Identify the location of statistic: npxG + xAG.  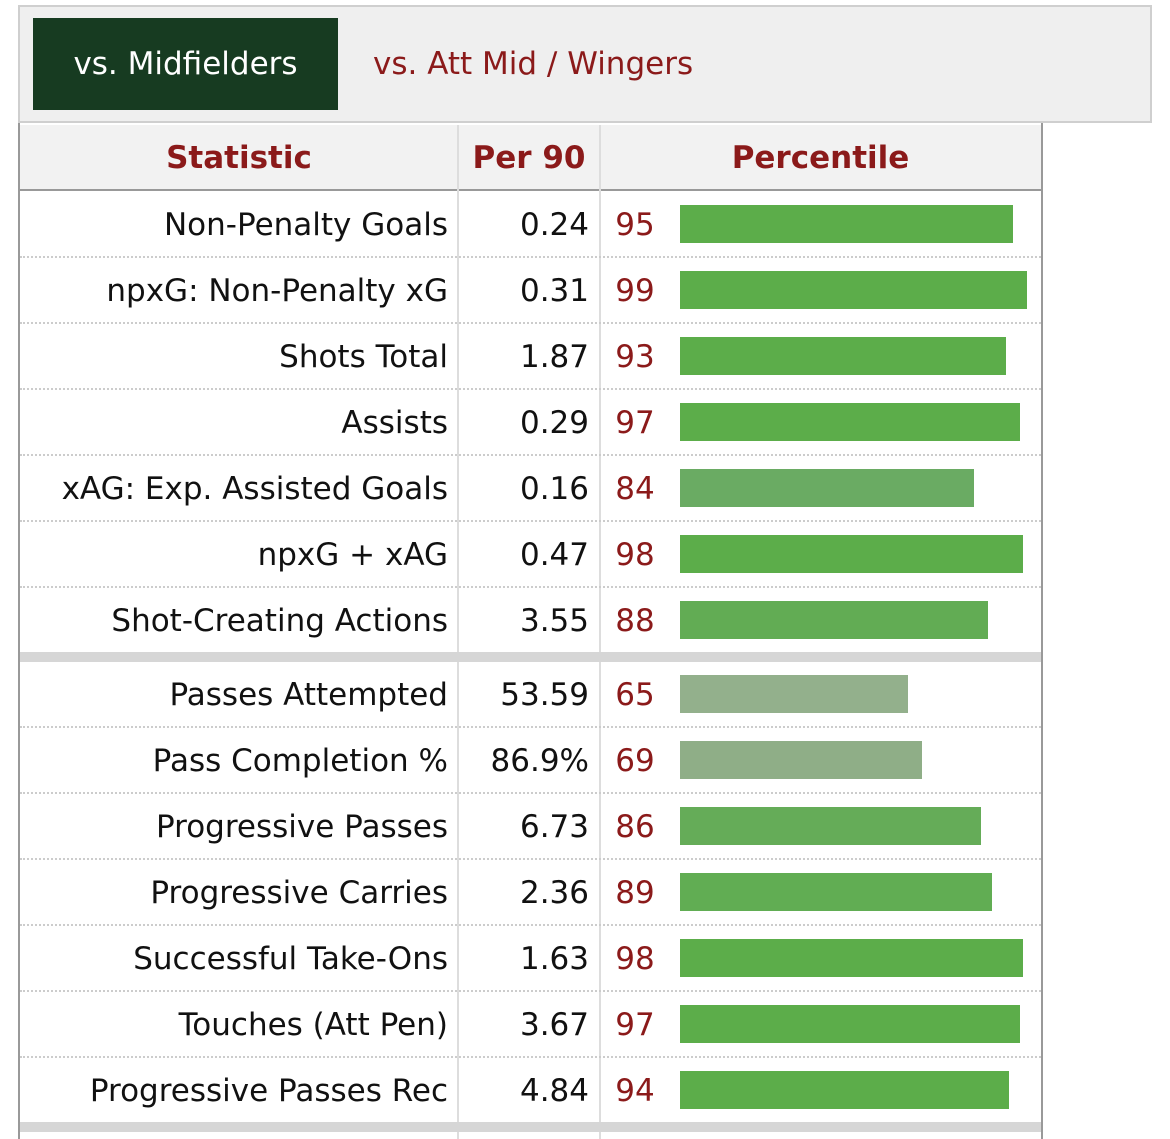
(352, 555).